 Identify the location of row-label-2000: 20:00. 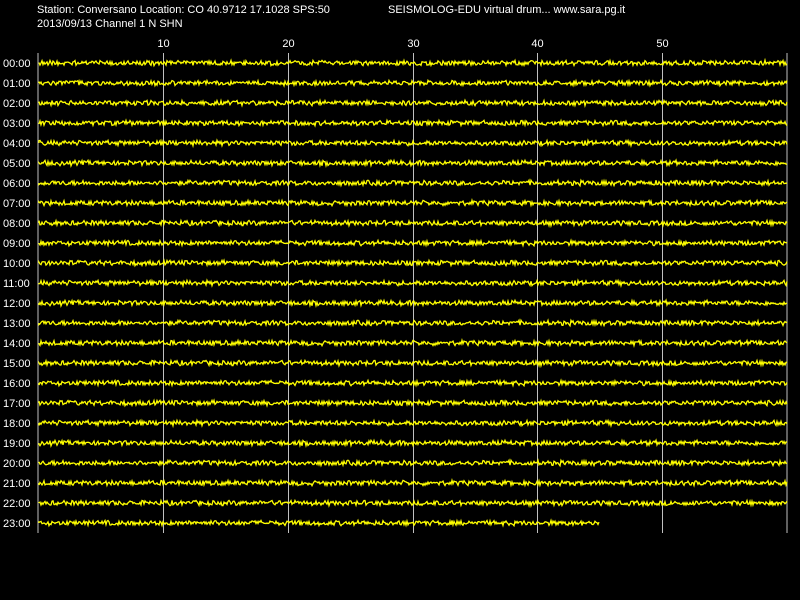
(17, 464).